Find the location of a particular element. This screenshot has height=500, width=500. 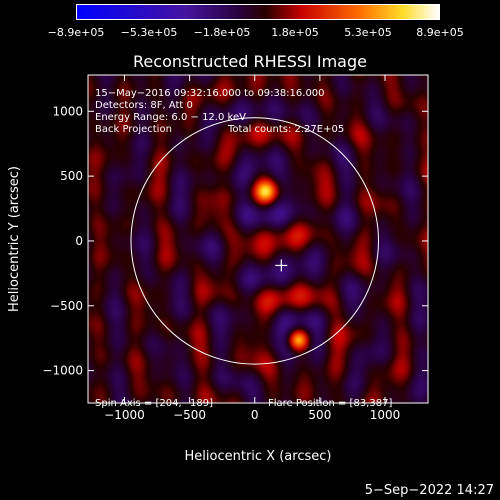

x-tick-label: −500 is located at coordinates (189, 415).